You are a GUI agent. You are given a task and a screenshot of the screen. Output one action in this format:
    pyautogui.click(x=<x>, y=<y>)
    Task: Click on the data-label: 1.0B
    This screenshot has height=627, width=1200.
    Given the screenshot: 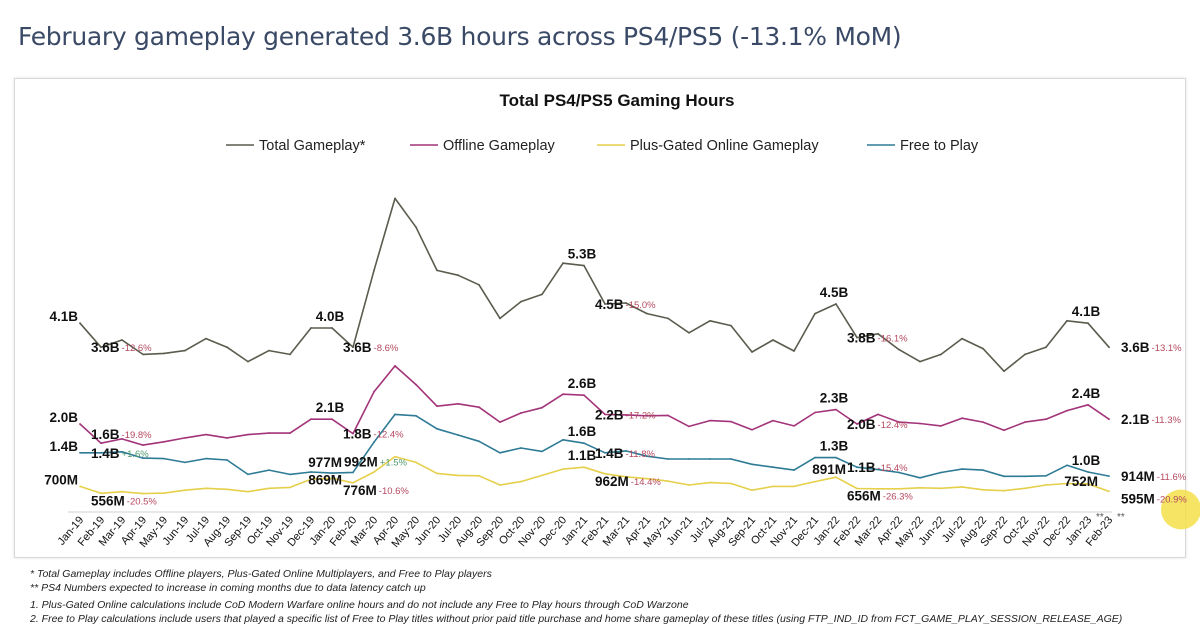 What is the action you would take?
    pyautogui.click(x=1086, y=460)
    